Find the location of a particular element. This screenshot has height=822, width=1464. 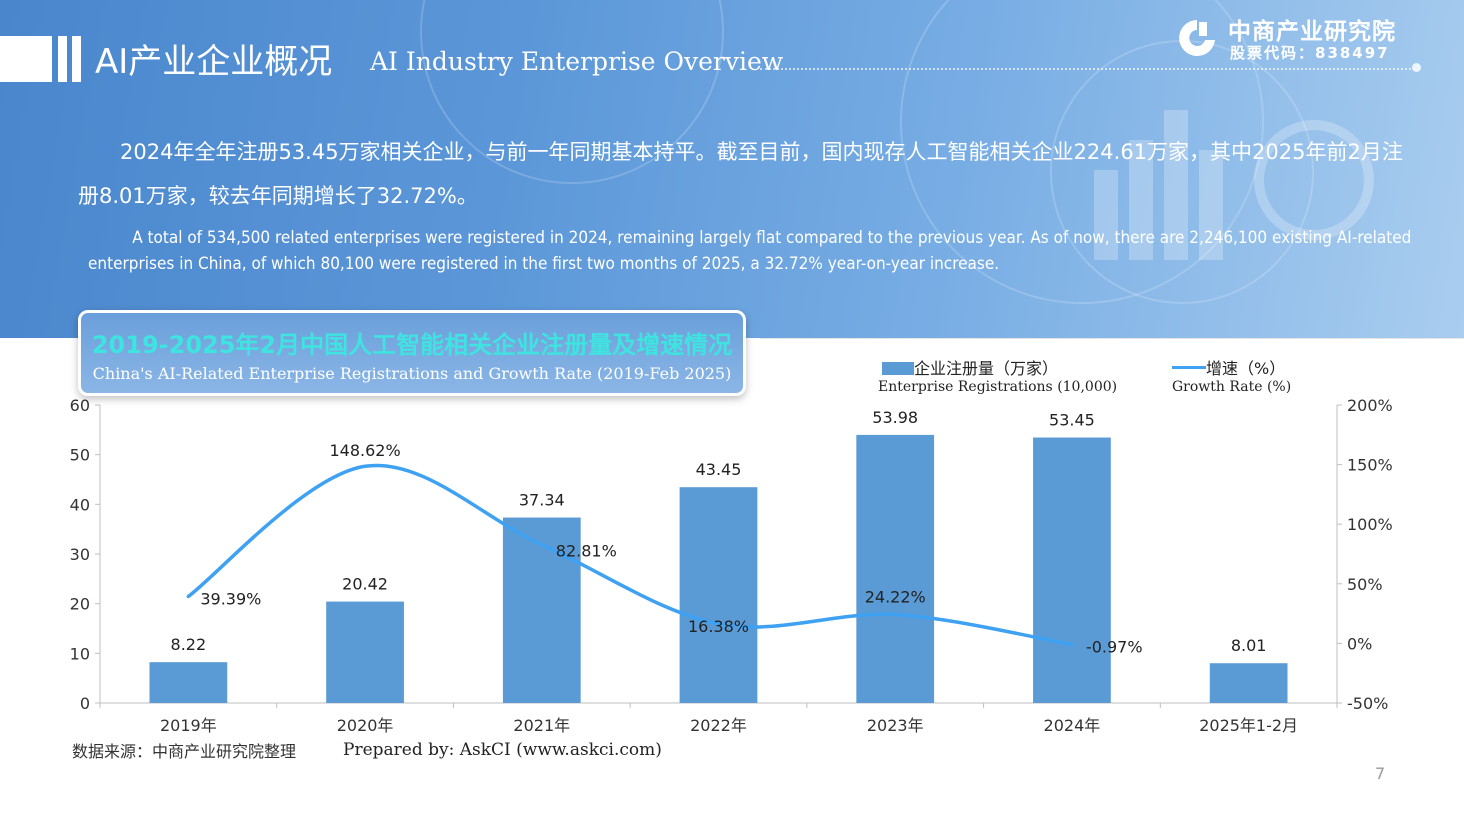

page-number: 7 is located at coordinates (1380, 773).